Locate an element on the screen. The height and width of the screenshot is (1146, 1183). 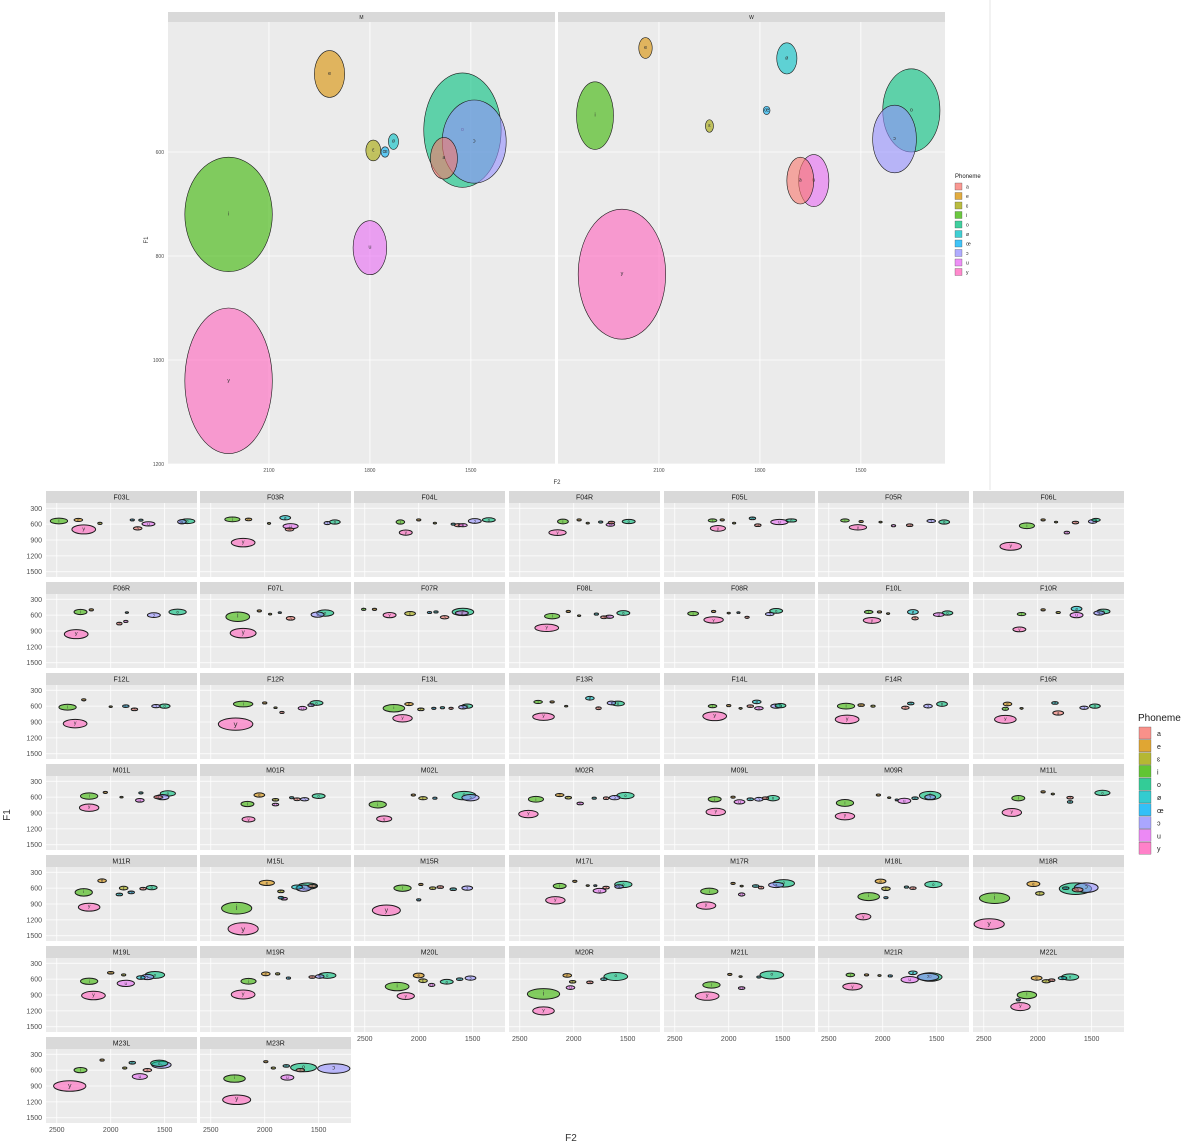
y-tick-label: 600 is located at coordinates (36, 707).